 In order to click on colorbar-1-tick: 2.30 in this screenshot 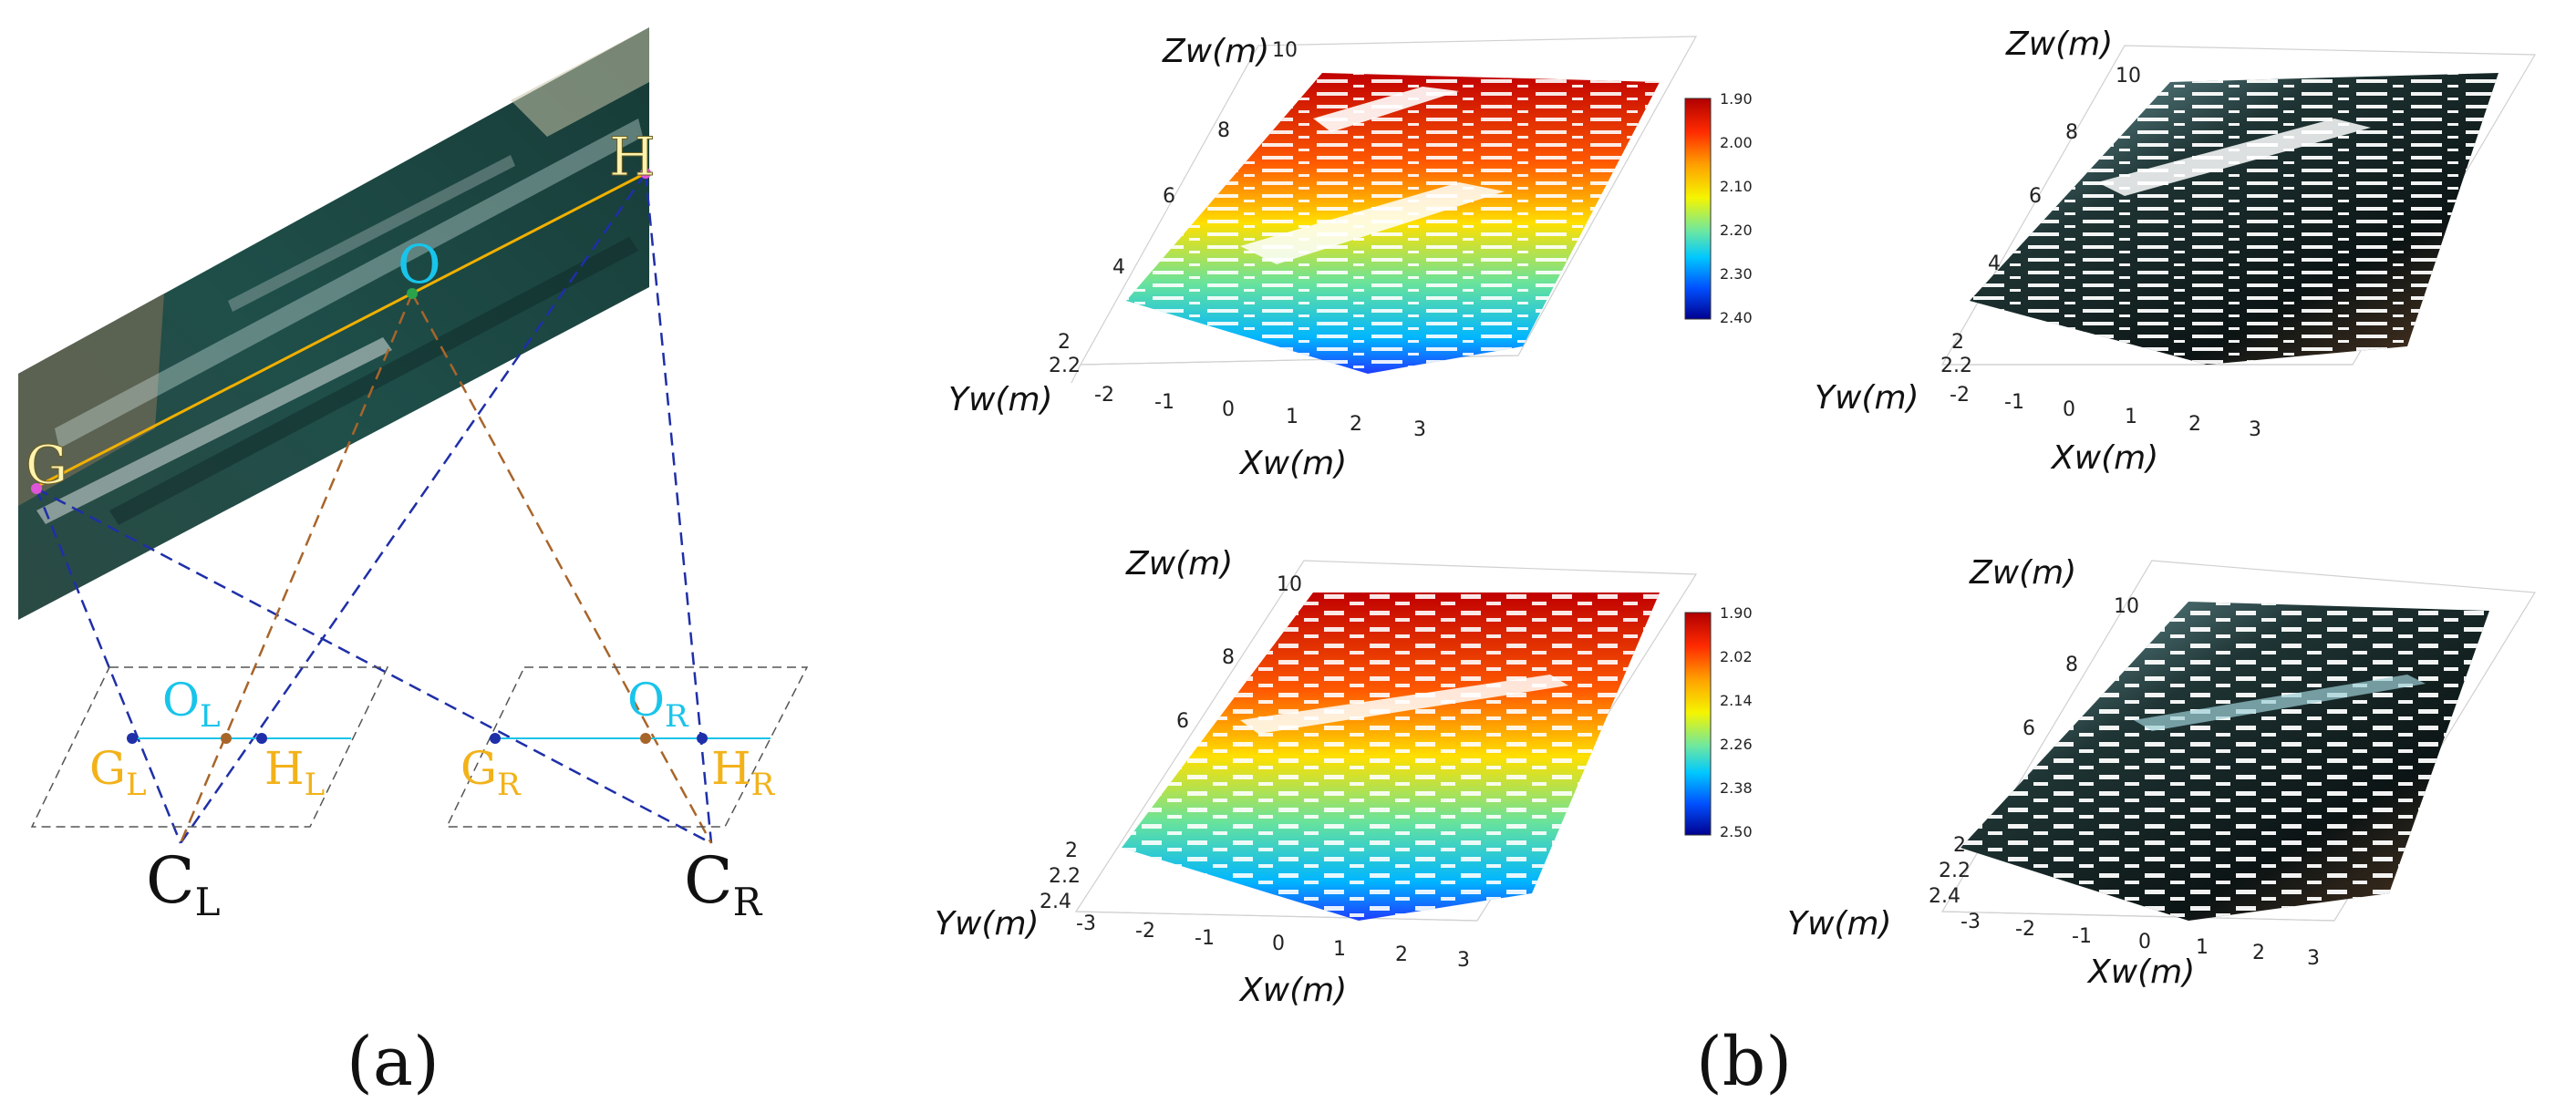, I will do `click(1736, 274)`.